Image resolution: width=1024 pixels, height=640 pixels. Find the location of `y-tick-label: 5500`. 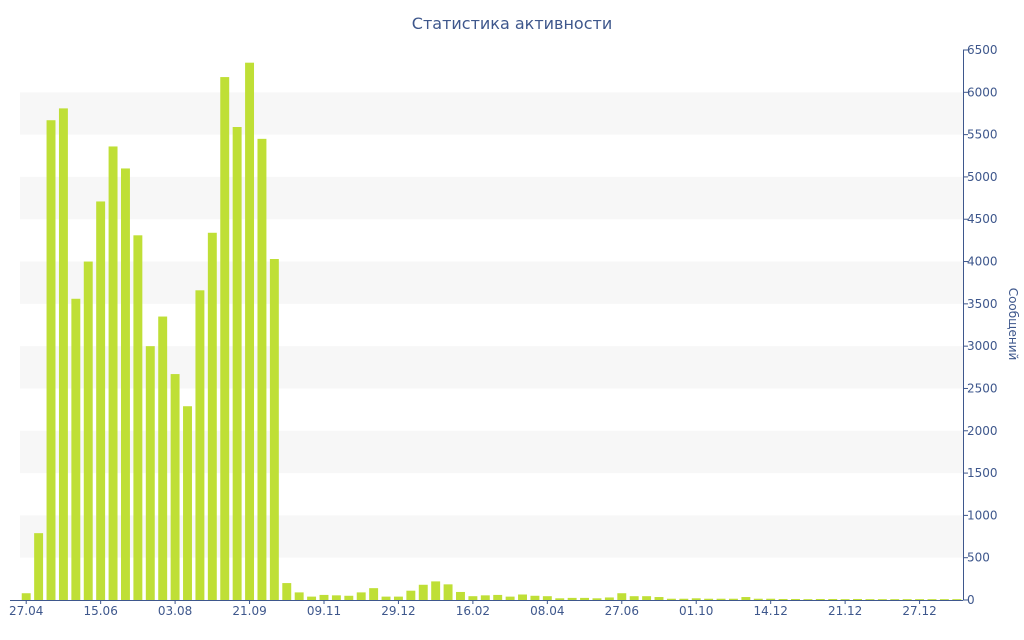

y-tick-label: 5500 is located at coordinates (982, 135).